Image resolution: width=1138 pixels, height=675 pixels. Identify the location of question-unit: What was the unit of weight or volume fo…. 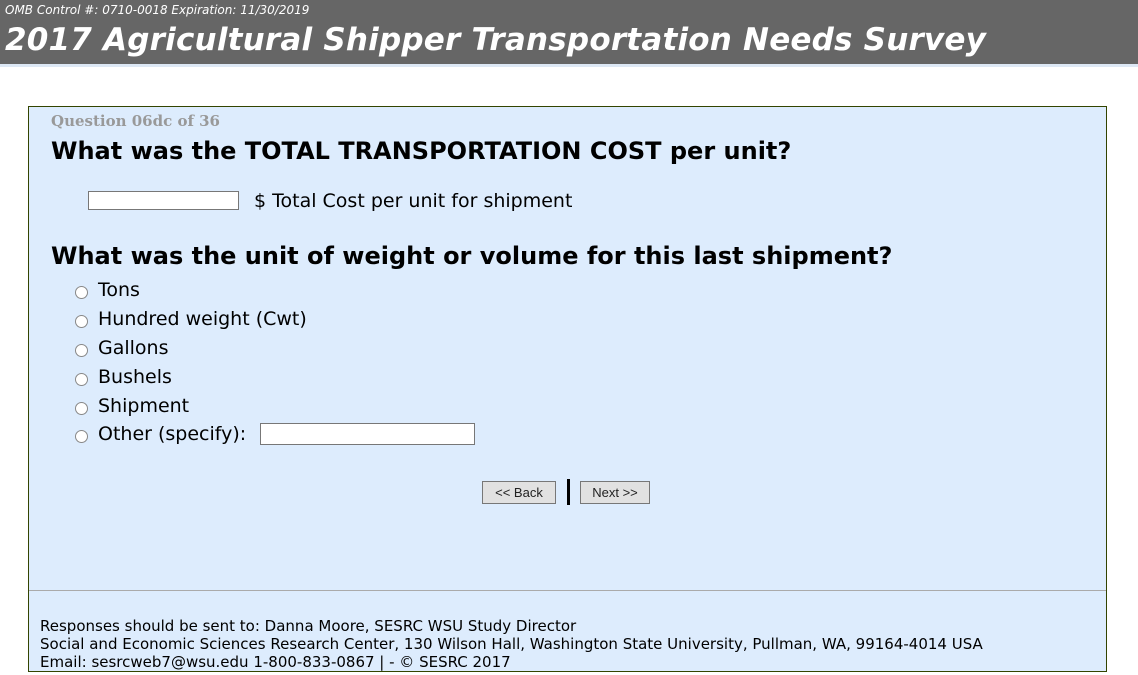
(472, 256).